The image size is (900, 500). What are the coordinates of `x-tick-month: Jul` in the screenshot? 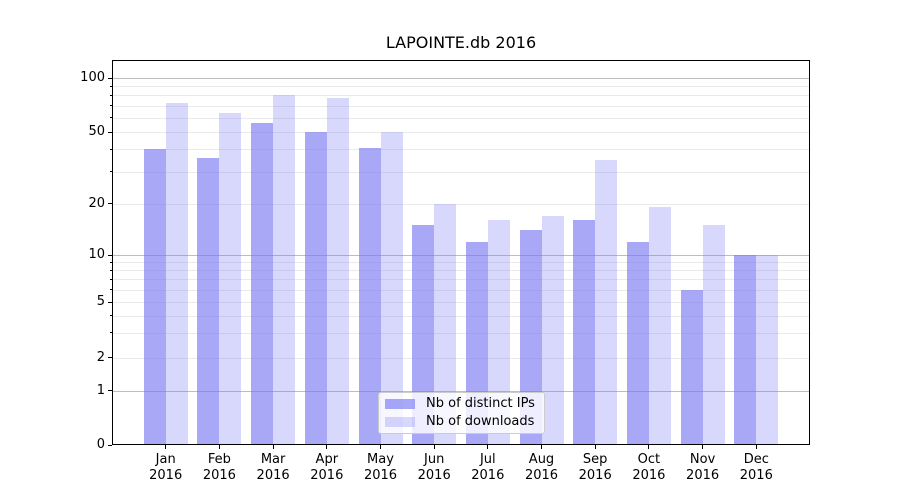 It's located at (487, 459).